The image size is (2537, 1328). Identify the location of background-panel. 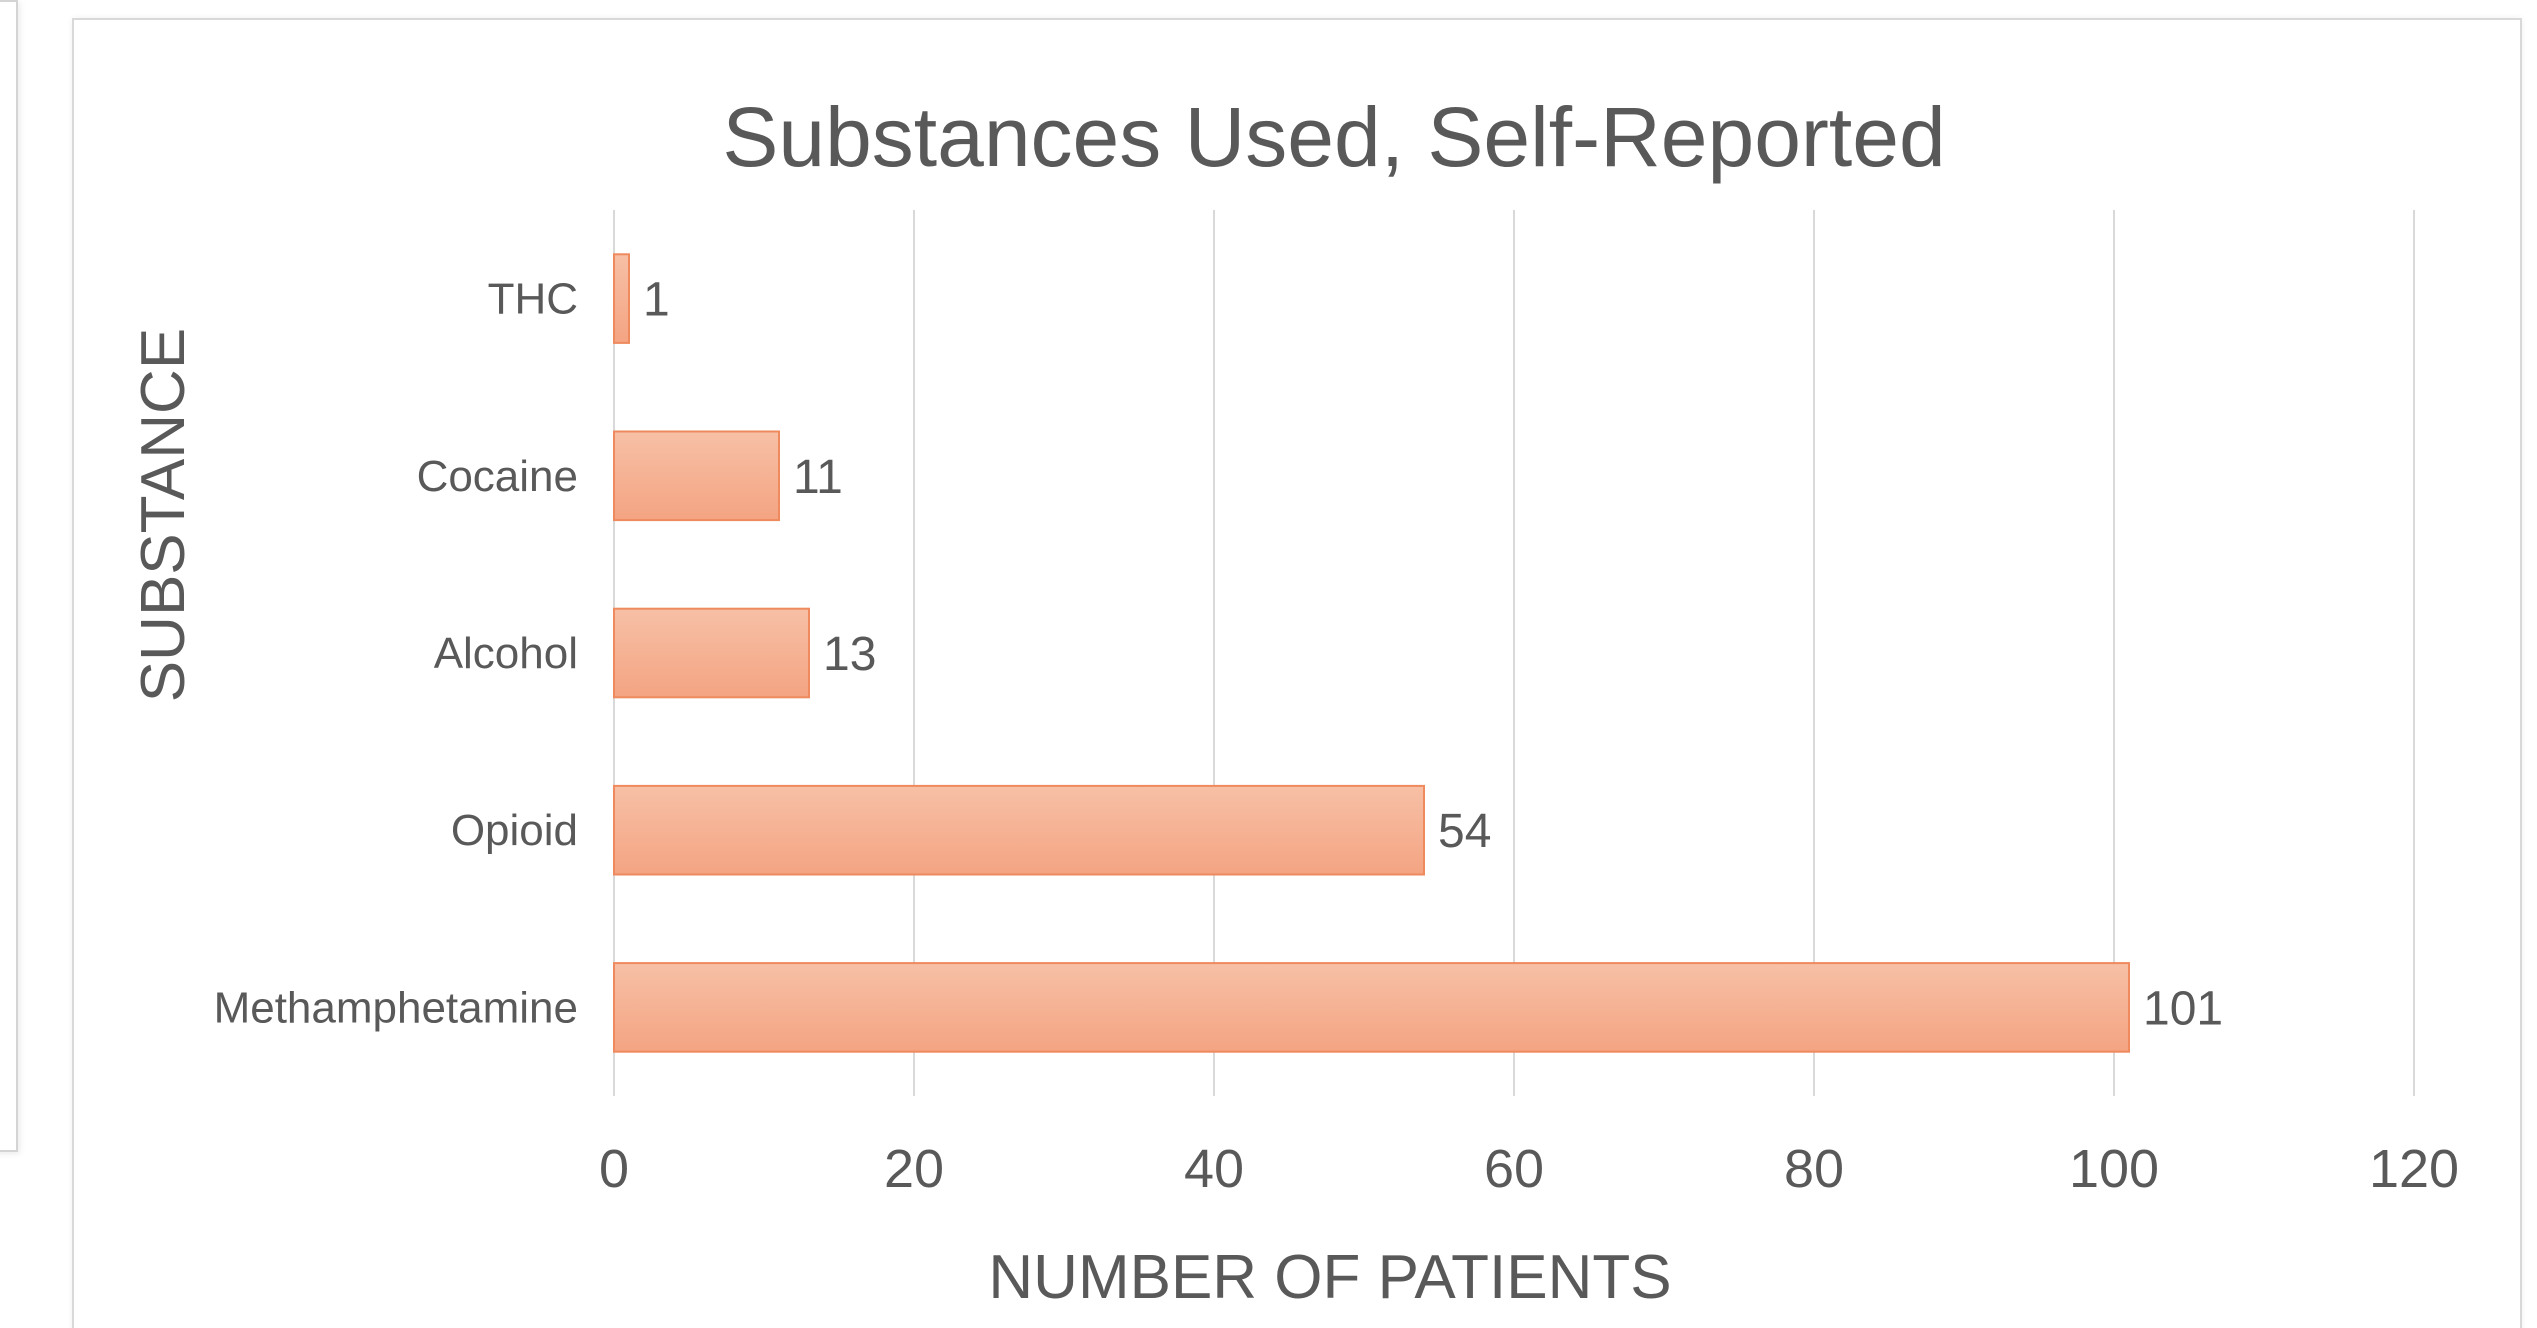
(9, 576).